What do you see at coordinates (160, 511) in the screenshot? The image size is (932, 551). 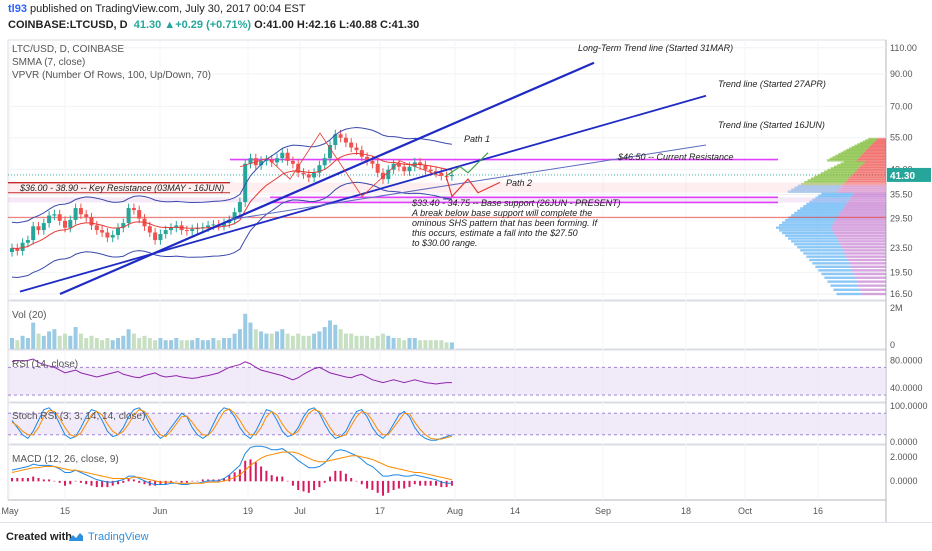 I see `time-tick-label: Jun` at bounding box center [160, 511].